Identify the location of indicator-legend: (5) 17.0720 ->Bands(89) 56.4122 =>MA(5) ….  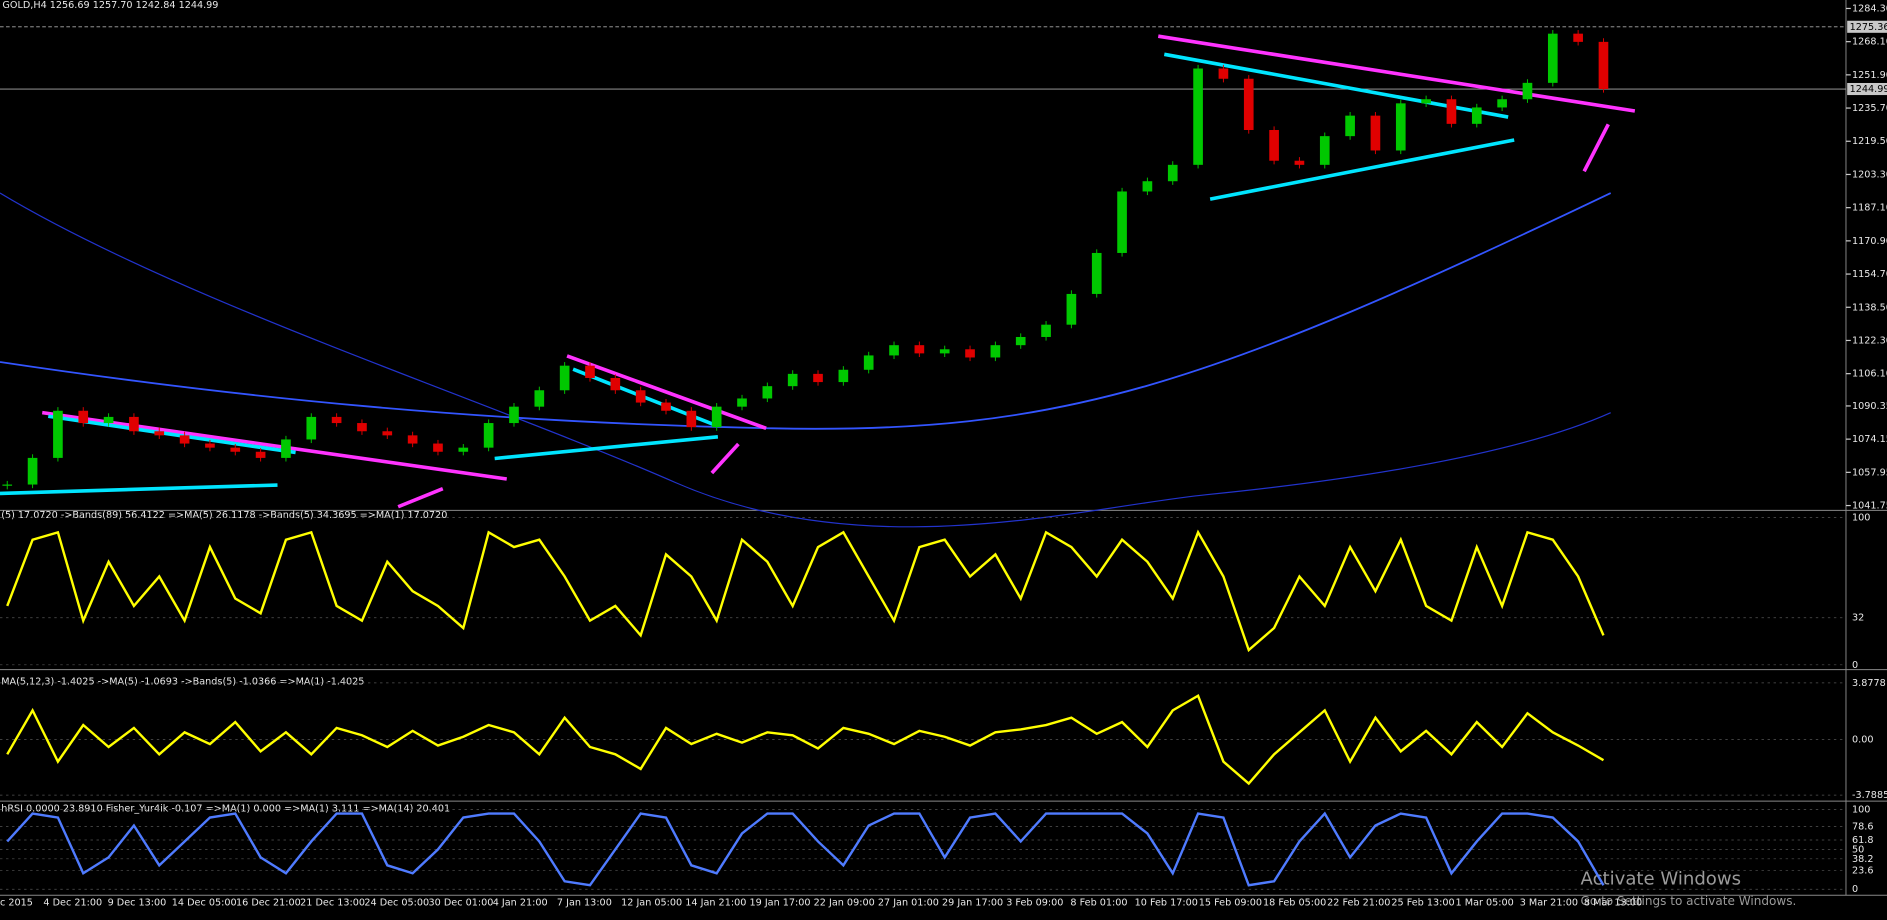
(224, 515).